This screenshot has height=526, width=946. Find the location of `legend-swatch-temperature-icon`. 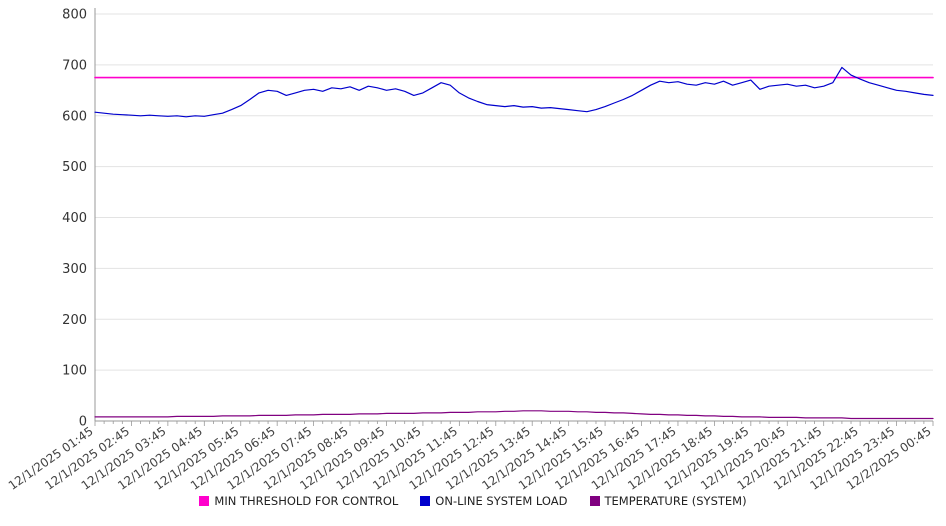

legend-swatch-temperature-icon is located at coordinates (594, 501).